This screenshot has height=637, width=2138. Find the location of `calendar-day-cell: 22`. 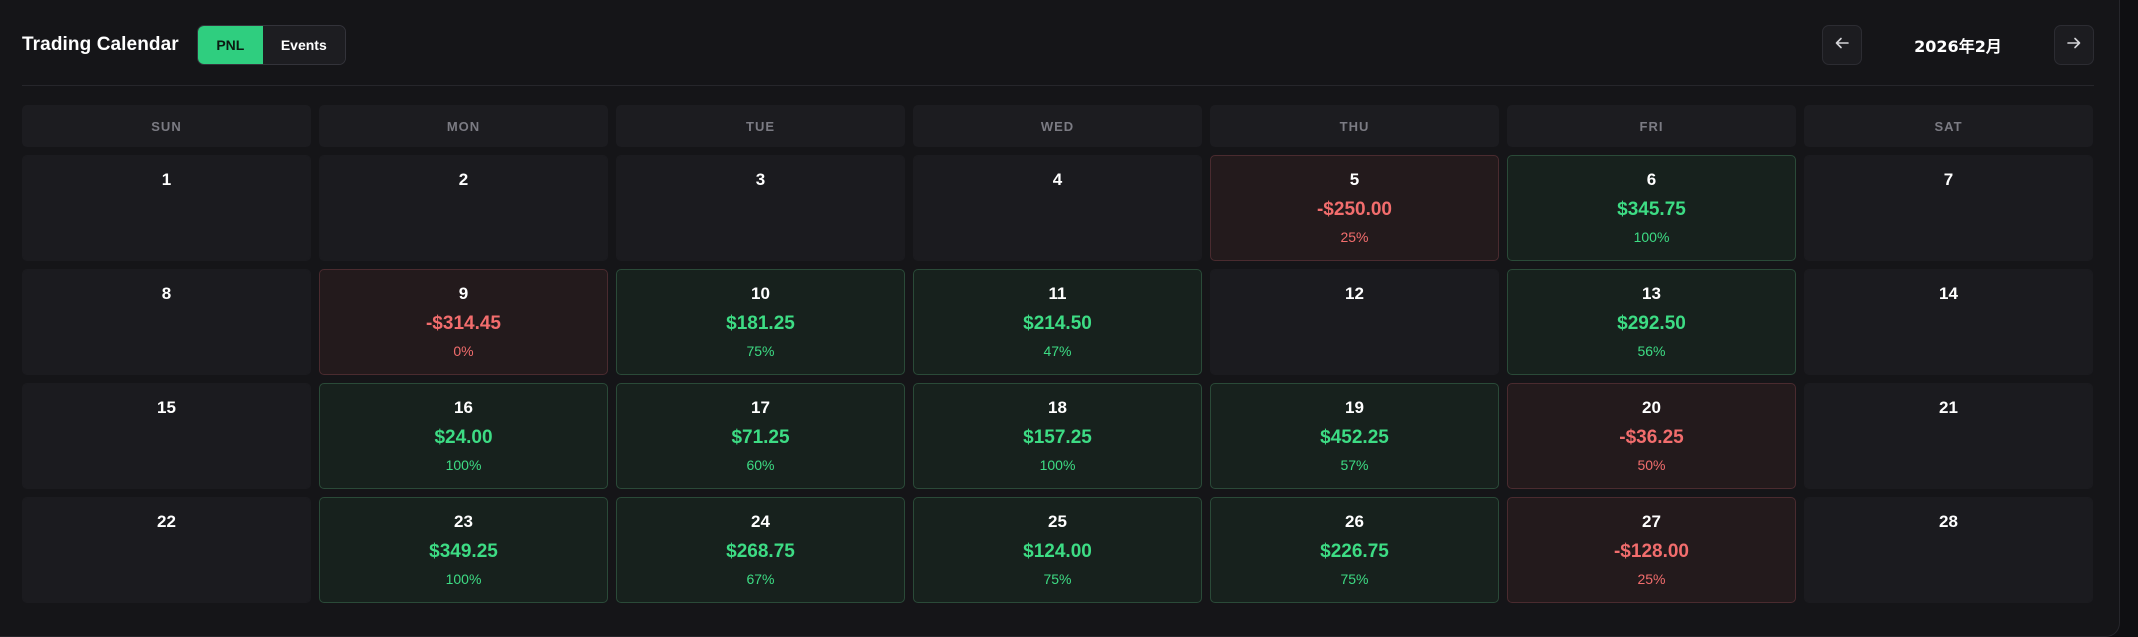

calendar-day-cell: 22 is located at coordinates (166, 550).